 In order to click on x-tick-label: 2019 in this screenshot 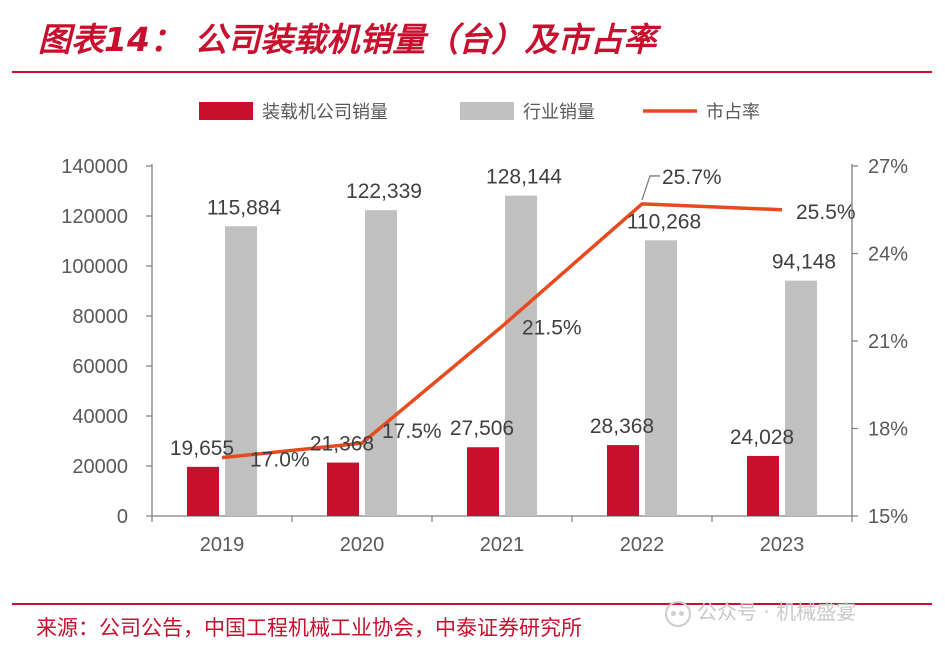, I will do `click(222, 545)`.